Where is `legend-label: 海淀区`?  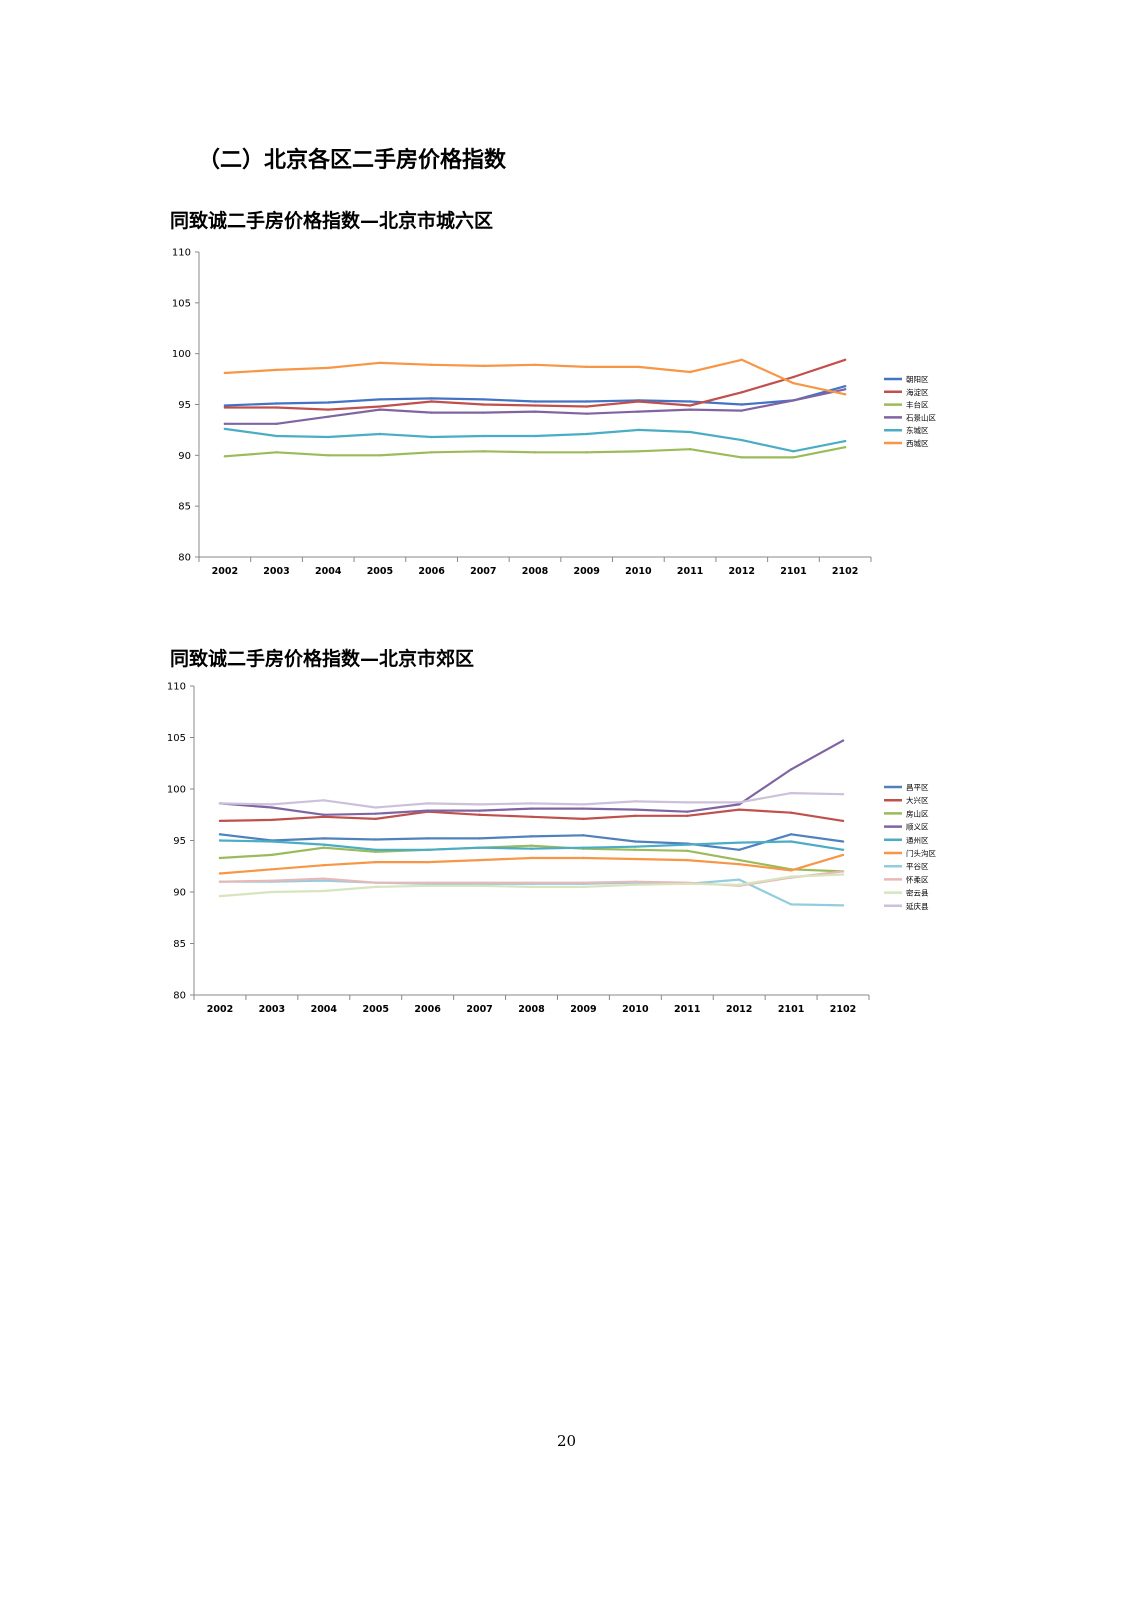 legend-label: 海淀区 is located at coordinates (917, 392).